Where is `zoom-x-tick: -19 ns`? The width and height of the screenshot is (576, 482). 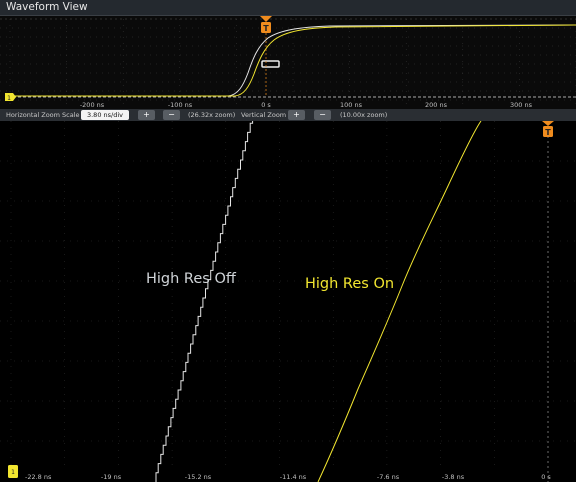 zoom-x-tick: -19 ns is located at coordinates (111, 477).